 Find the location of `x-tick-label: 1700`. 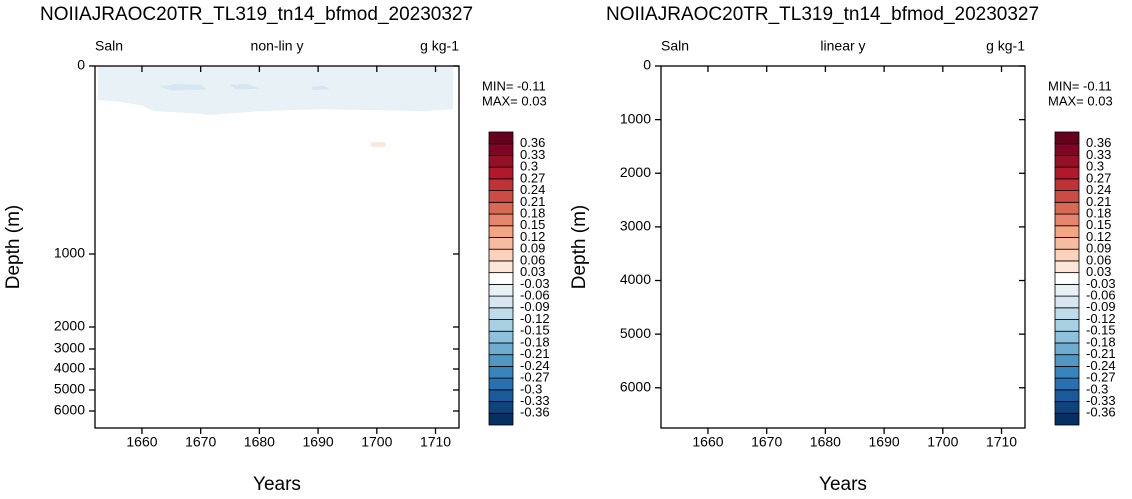

x-tick-label: 1700 is located at coordinates (942, 442).